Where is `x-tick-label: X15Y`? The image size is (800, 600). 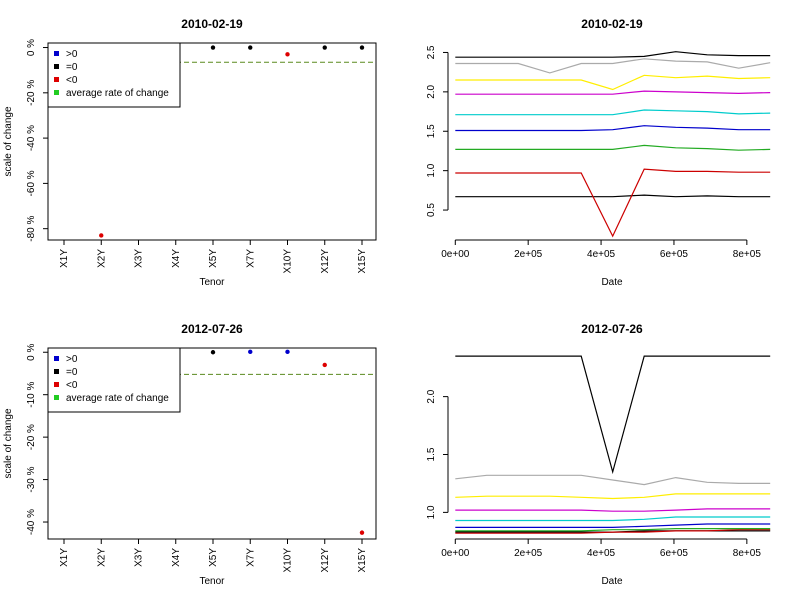 x-tick-label: X15Y is located at coordinates (362, 261).